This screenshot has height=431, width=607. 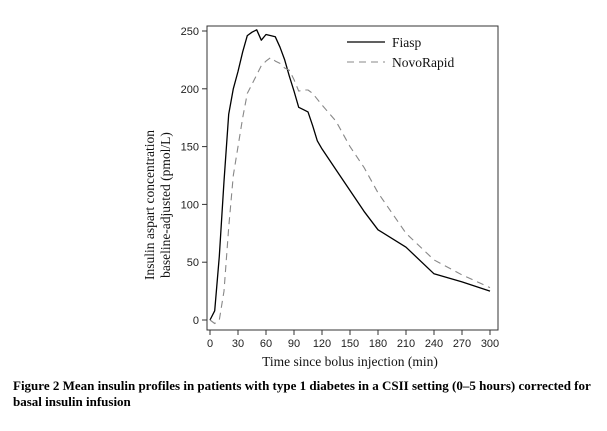 I want to click on y-axis-title-line-1: Insulin aspart concentration, so click(x=149, y=205).